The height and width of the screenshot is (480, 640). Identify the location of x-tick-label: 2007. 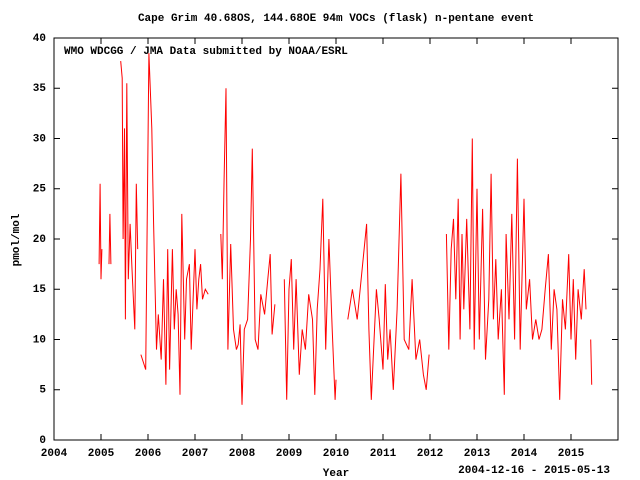
(195, 454).